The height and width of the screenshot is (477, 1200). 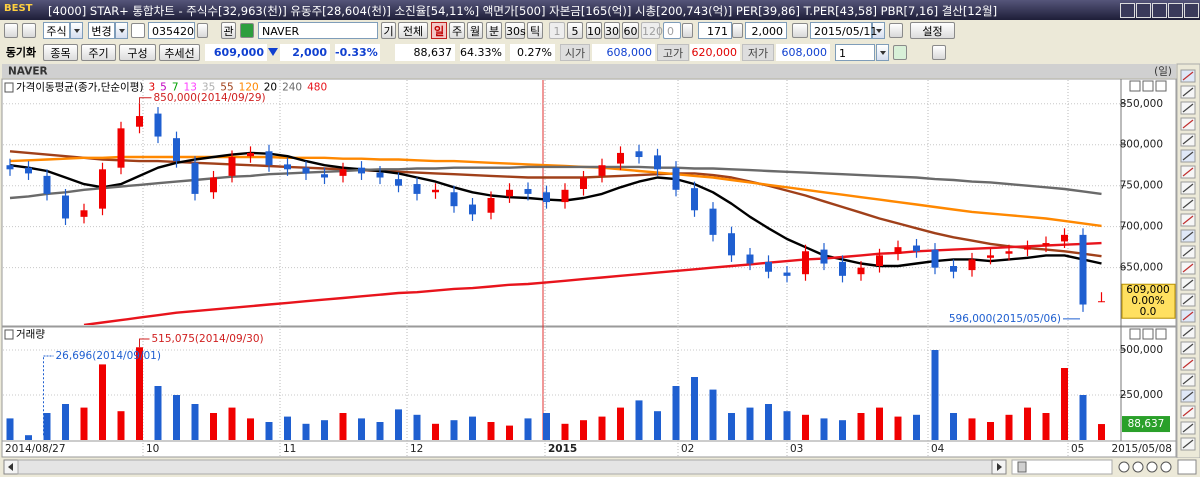 I want to click on toolbar-button: 틱, so click(x=535, y=30).